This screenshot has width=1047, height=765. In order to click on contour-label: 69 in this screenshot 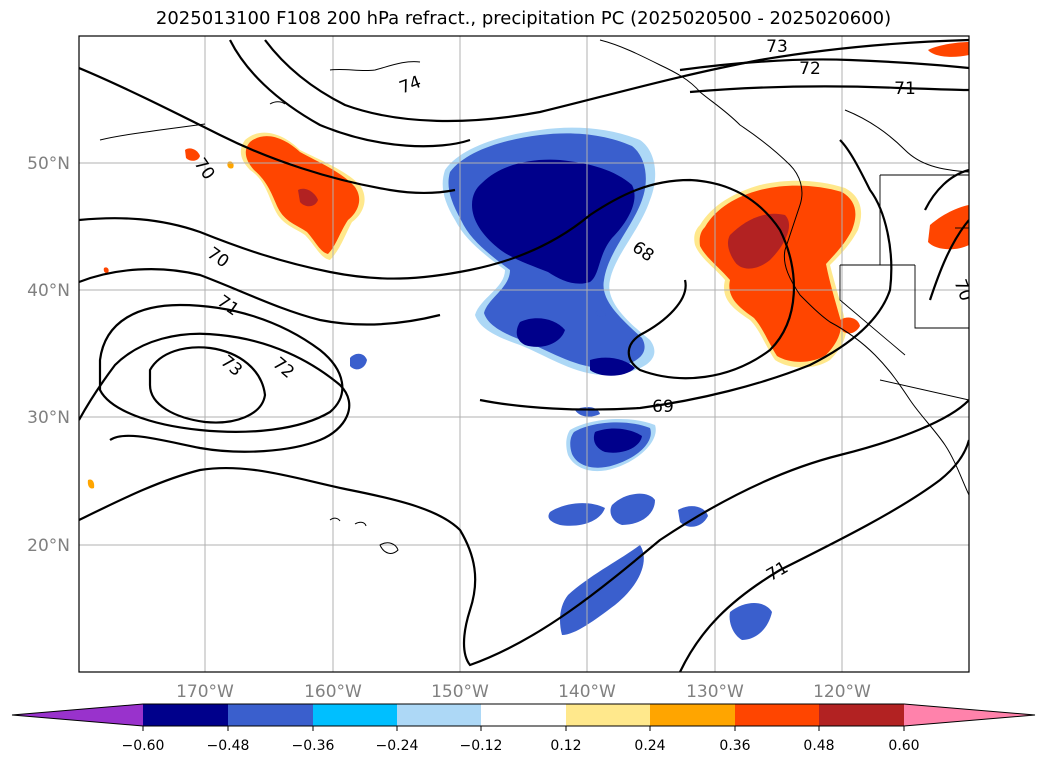, I will do `click(663, 407)`.